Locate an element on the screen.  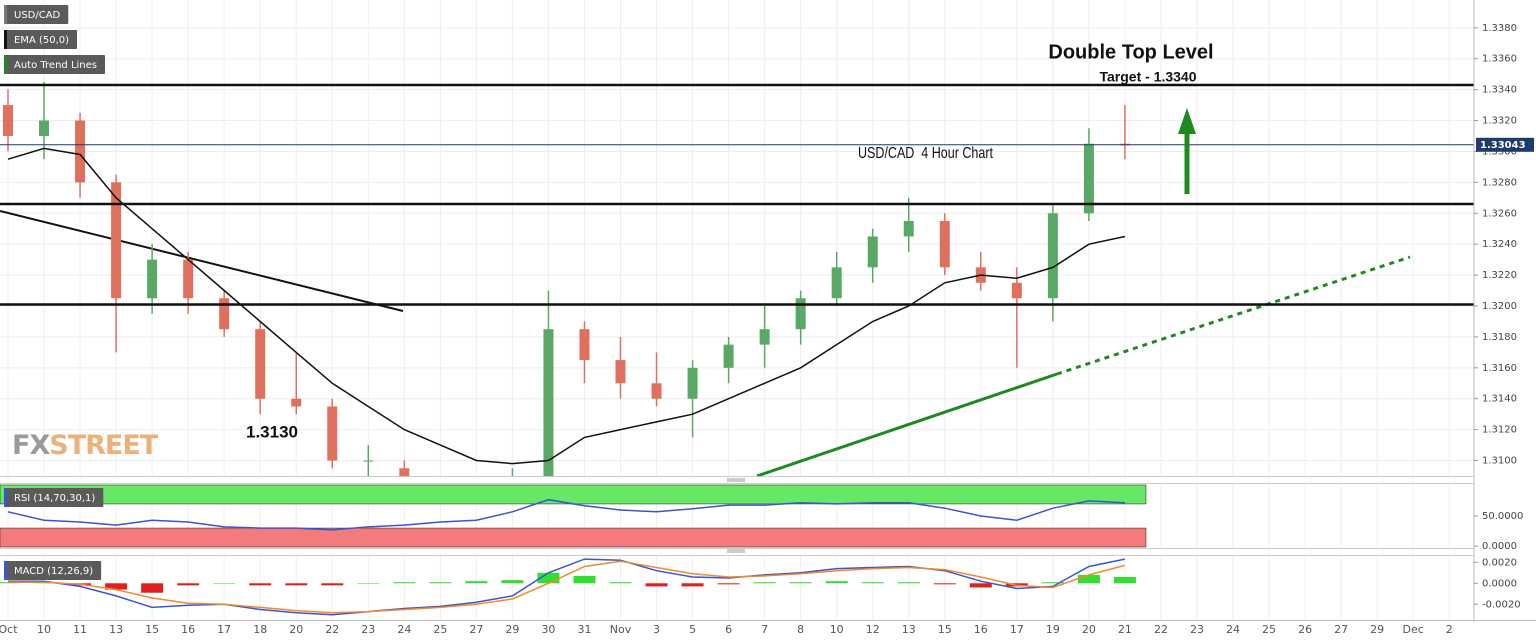
x-tick-label: 31 is located at coordinates (584, 629).